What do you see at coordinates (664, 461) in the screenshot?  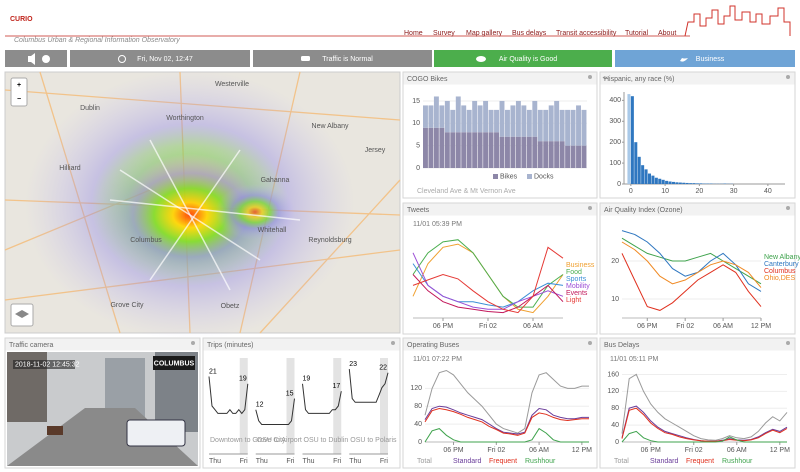 I see `legend-entry: Standard` at bounding box center [664, 461].